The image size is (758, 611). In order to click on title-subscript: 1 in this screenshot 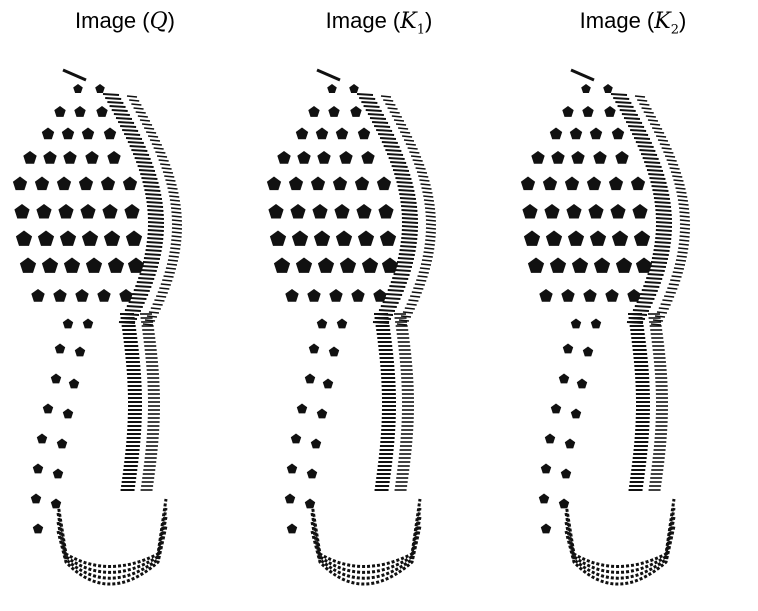, I will do `click(420, 30)`.